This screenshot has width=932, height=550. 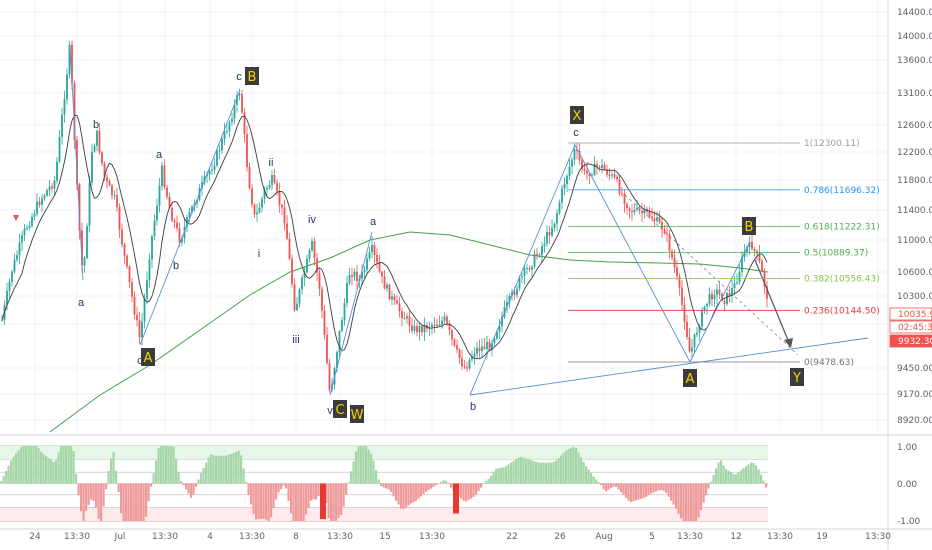 I want to click on projection-arrowhead, so click(x=788, y=343).